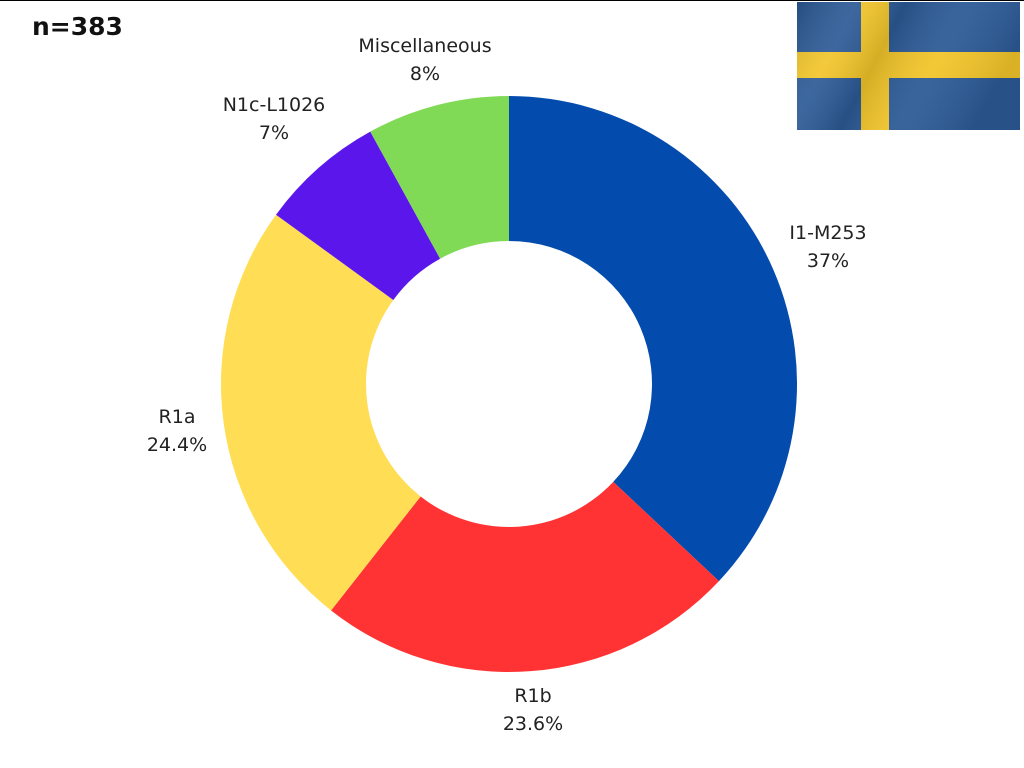 Image resolution: width=1024 pixels, height=768 pixels. Describe the element at coordinates (358, 215) in the screenshot. I see `donut-slice-n1c-l1026` at that location.